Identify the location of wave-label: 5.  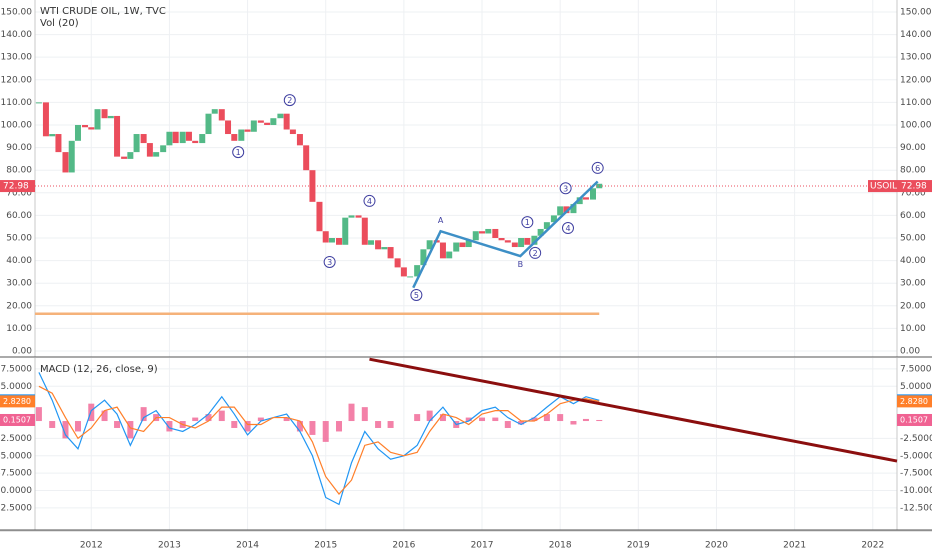
(416, 295).